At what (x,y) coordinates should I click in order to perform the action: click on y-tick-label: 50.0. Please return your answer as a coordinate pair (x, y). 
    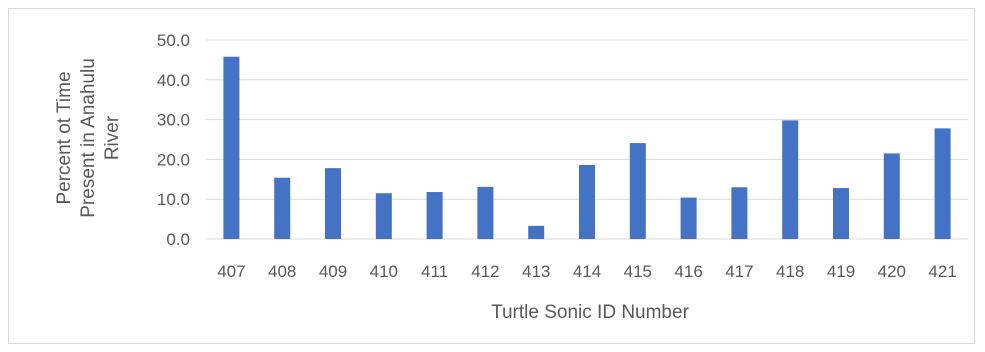
    Looking at the image, I should click on (173, 40).